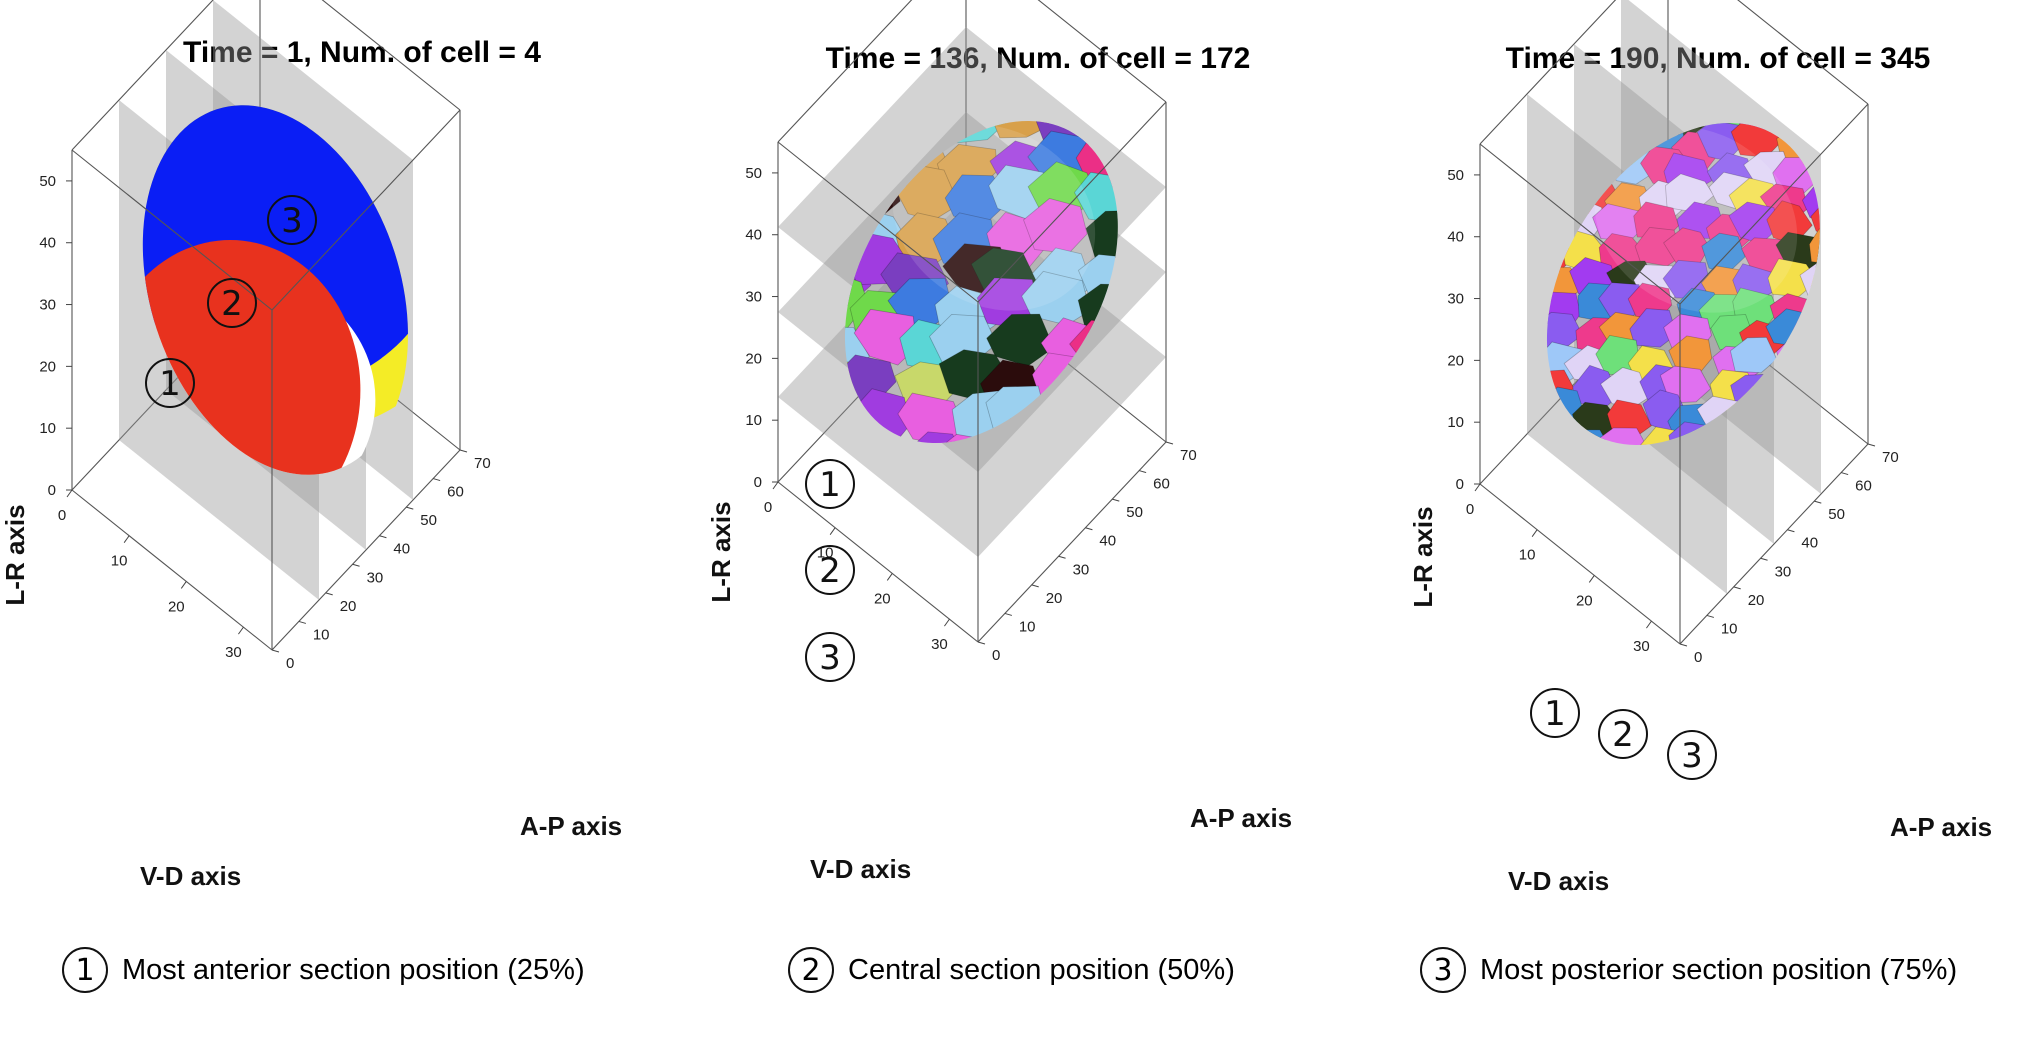 Image resolution: width=2040 pixels, height=1040 pixels. What do you see at coordinates (571, 826) in the screenshot?
I see `y-axis-label-1: A-P axis` at bounding box center [571, 826].